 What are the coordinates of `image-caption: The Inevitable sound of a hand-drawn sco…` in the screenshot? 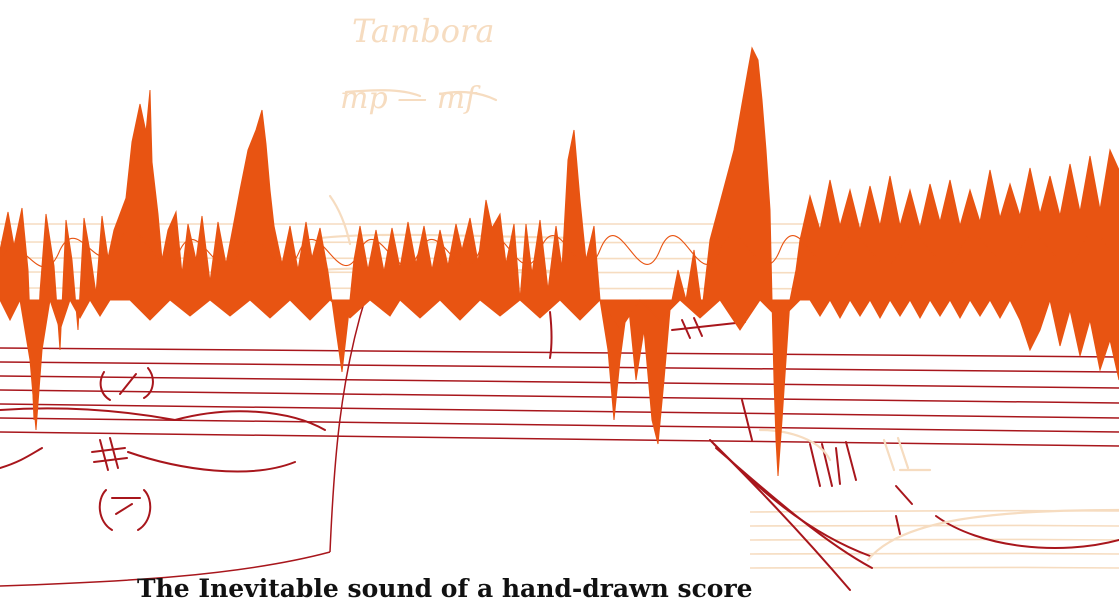 It's located at (445, 588).